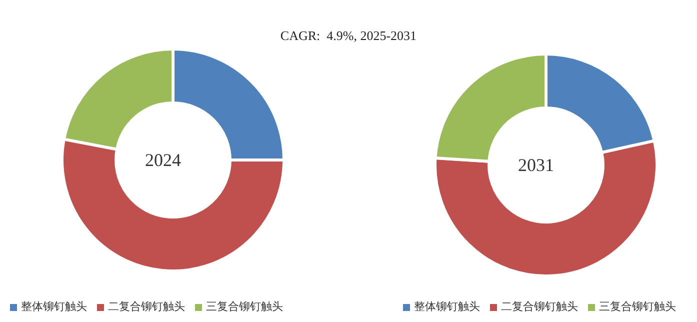 The width and height of the screenshot is (697, 322). Describe the element at coordinates (536, 165) in the screenshot. I see `text: 2031` at that location.